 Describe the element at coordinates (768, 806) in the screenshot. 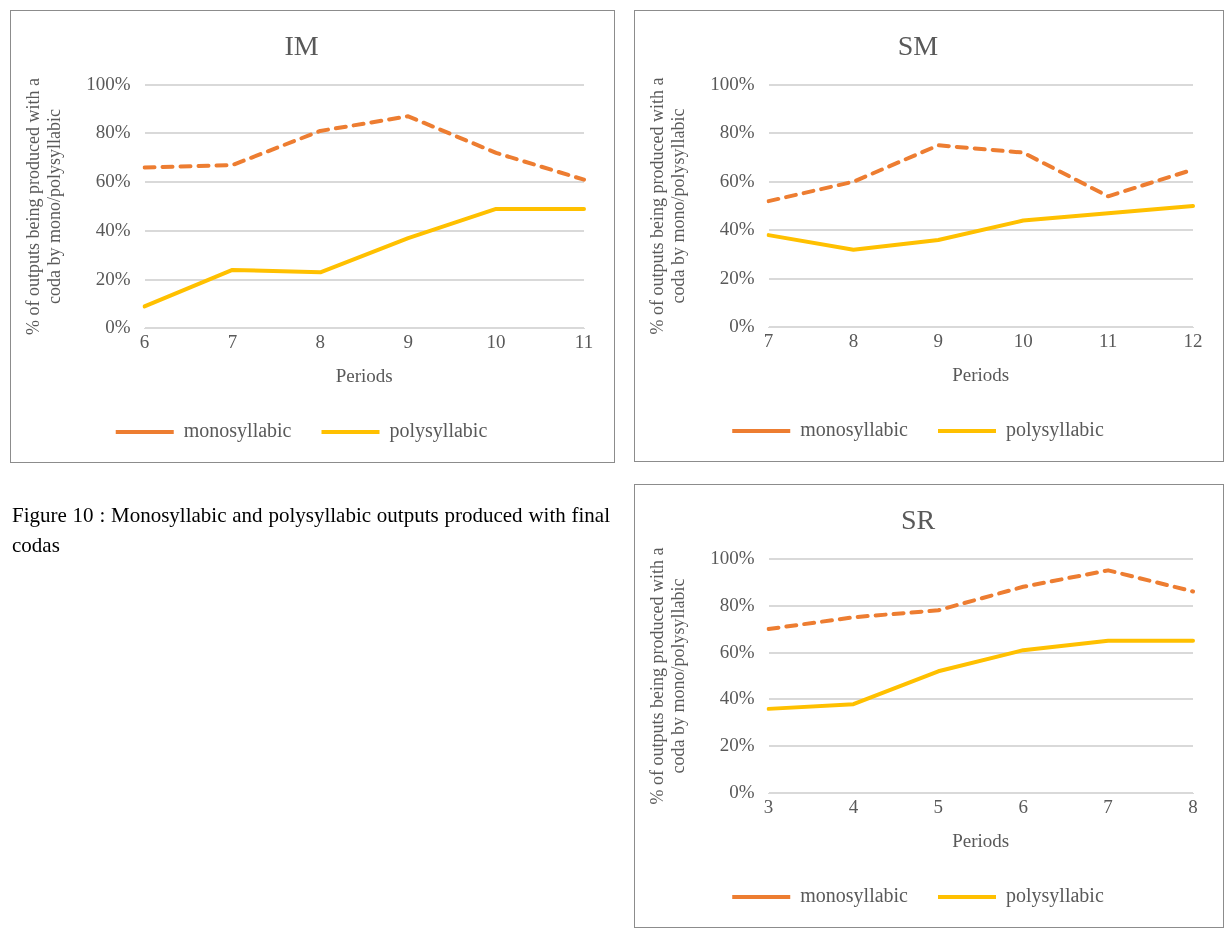

I see `x-tick-label: 3` at that location.